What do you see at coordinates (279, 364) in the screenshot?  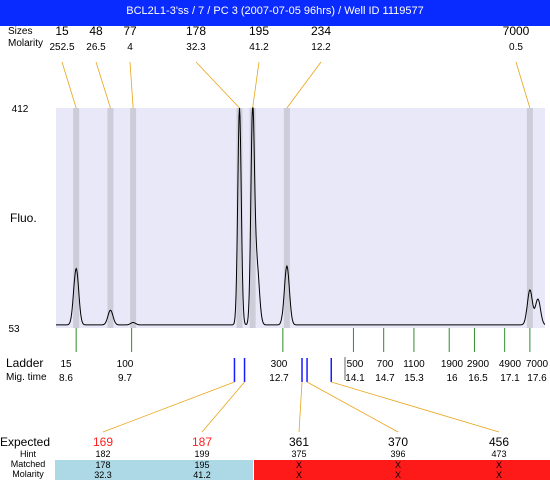 I see `ladder-size-label: 300` at bounding box center [279, 364].